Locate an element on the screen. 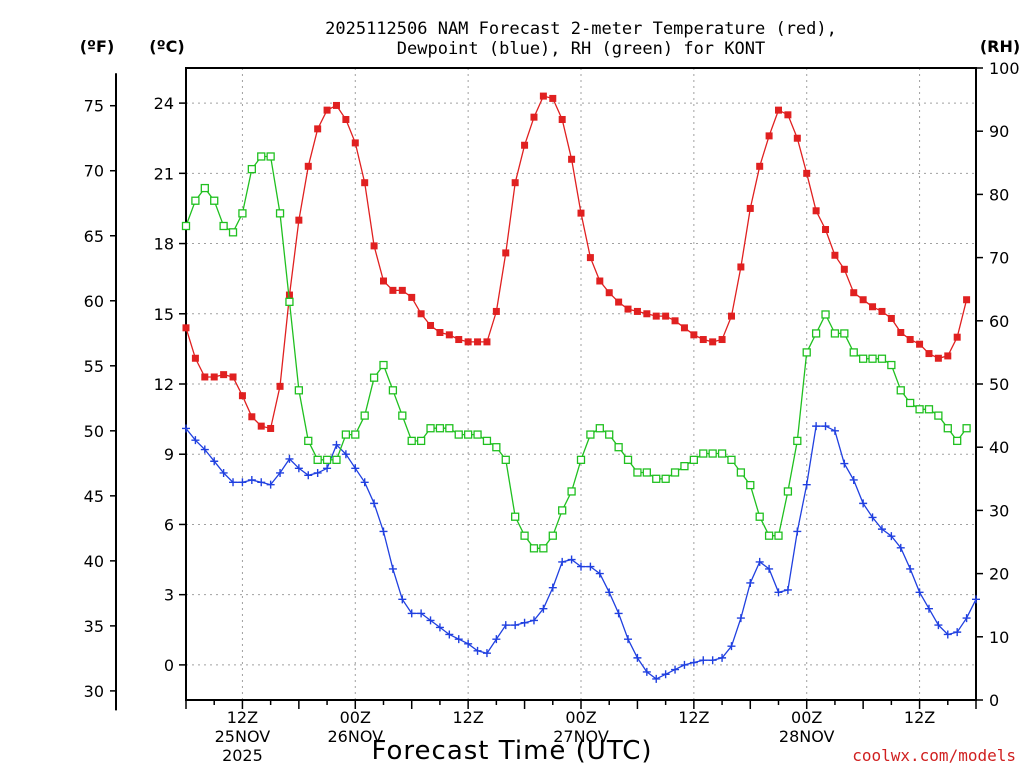 Image resolution: width=1024 pixels, height=768 pixels. fahrenheit-tick-label: 30 is located at coordinates (94, 691).